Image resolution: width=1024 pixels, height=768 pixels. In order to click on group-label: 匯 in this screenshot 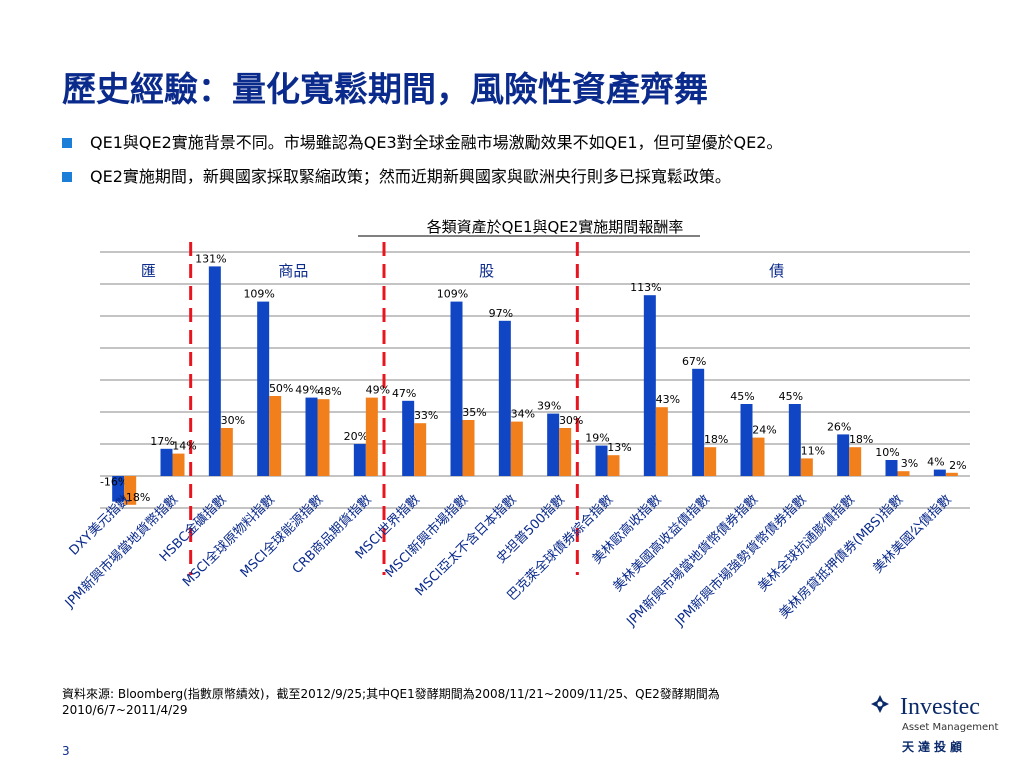, I will do `click(148, 271)`.